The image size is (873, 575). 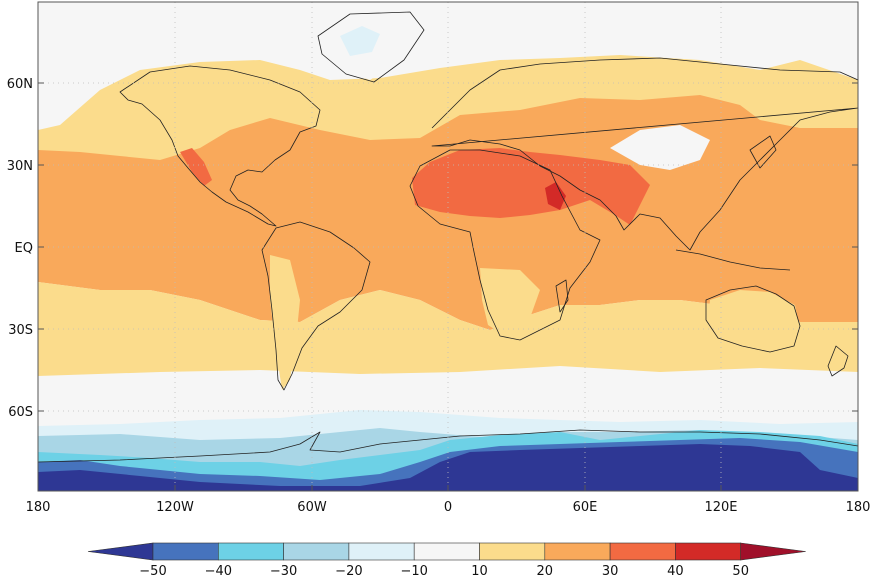 What do you see at coordinates (24, 248) in the screenshot?
I see `y-label-eq: EQ` at bounding box center [24, 248].